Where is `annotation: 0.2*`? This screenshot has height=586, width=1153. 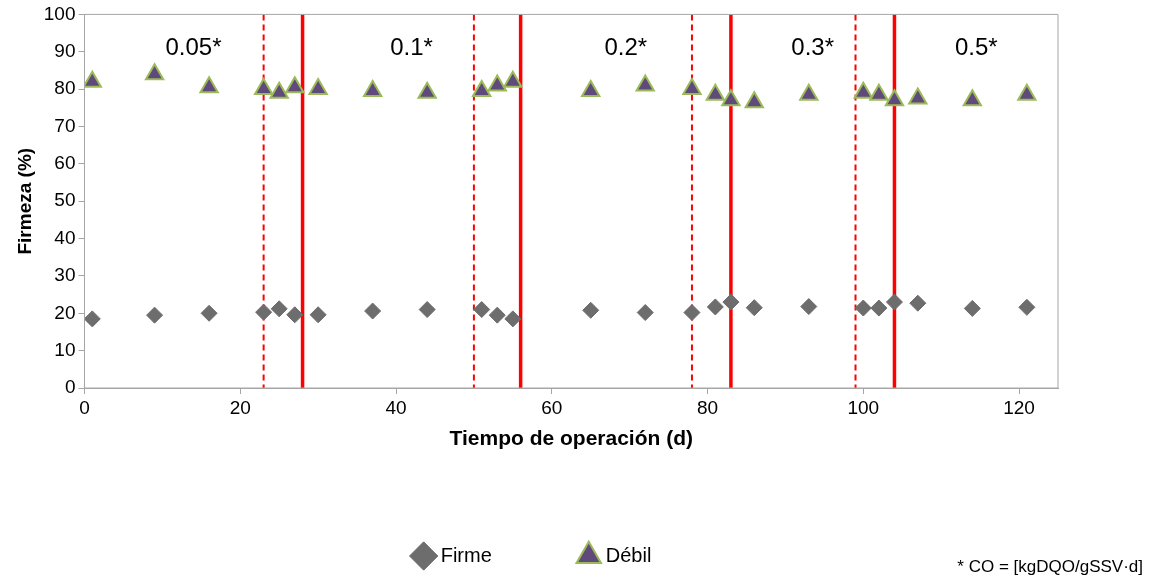
annotation: 0.2* is located at coordinates (626, 47).